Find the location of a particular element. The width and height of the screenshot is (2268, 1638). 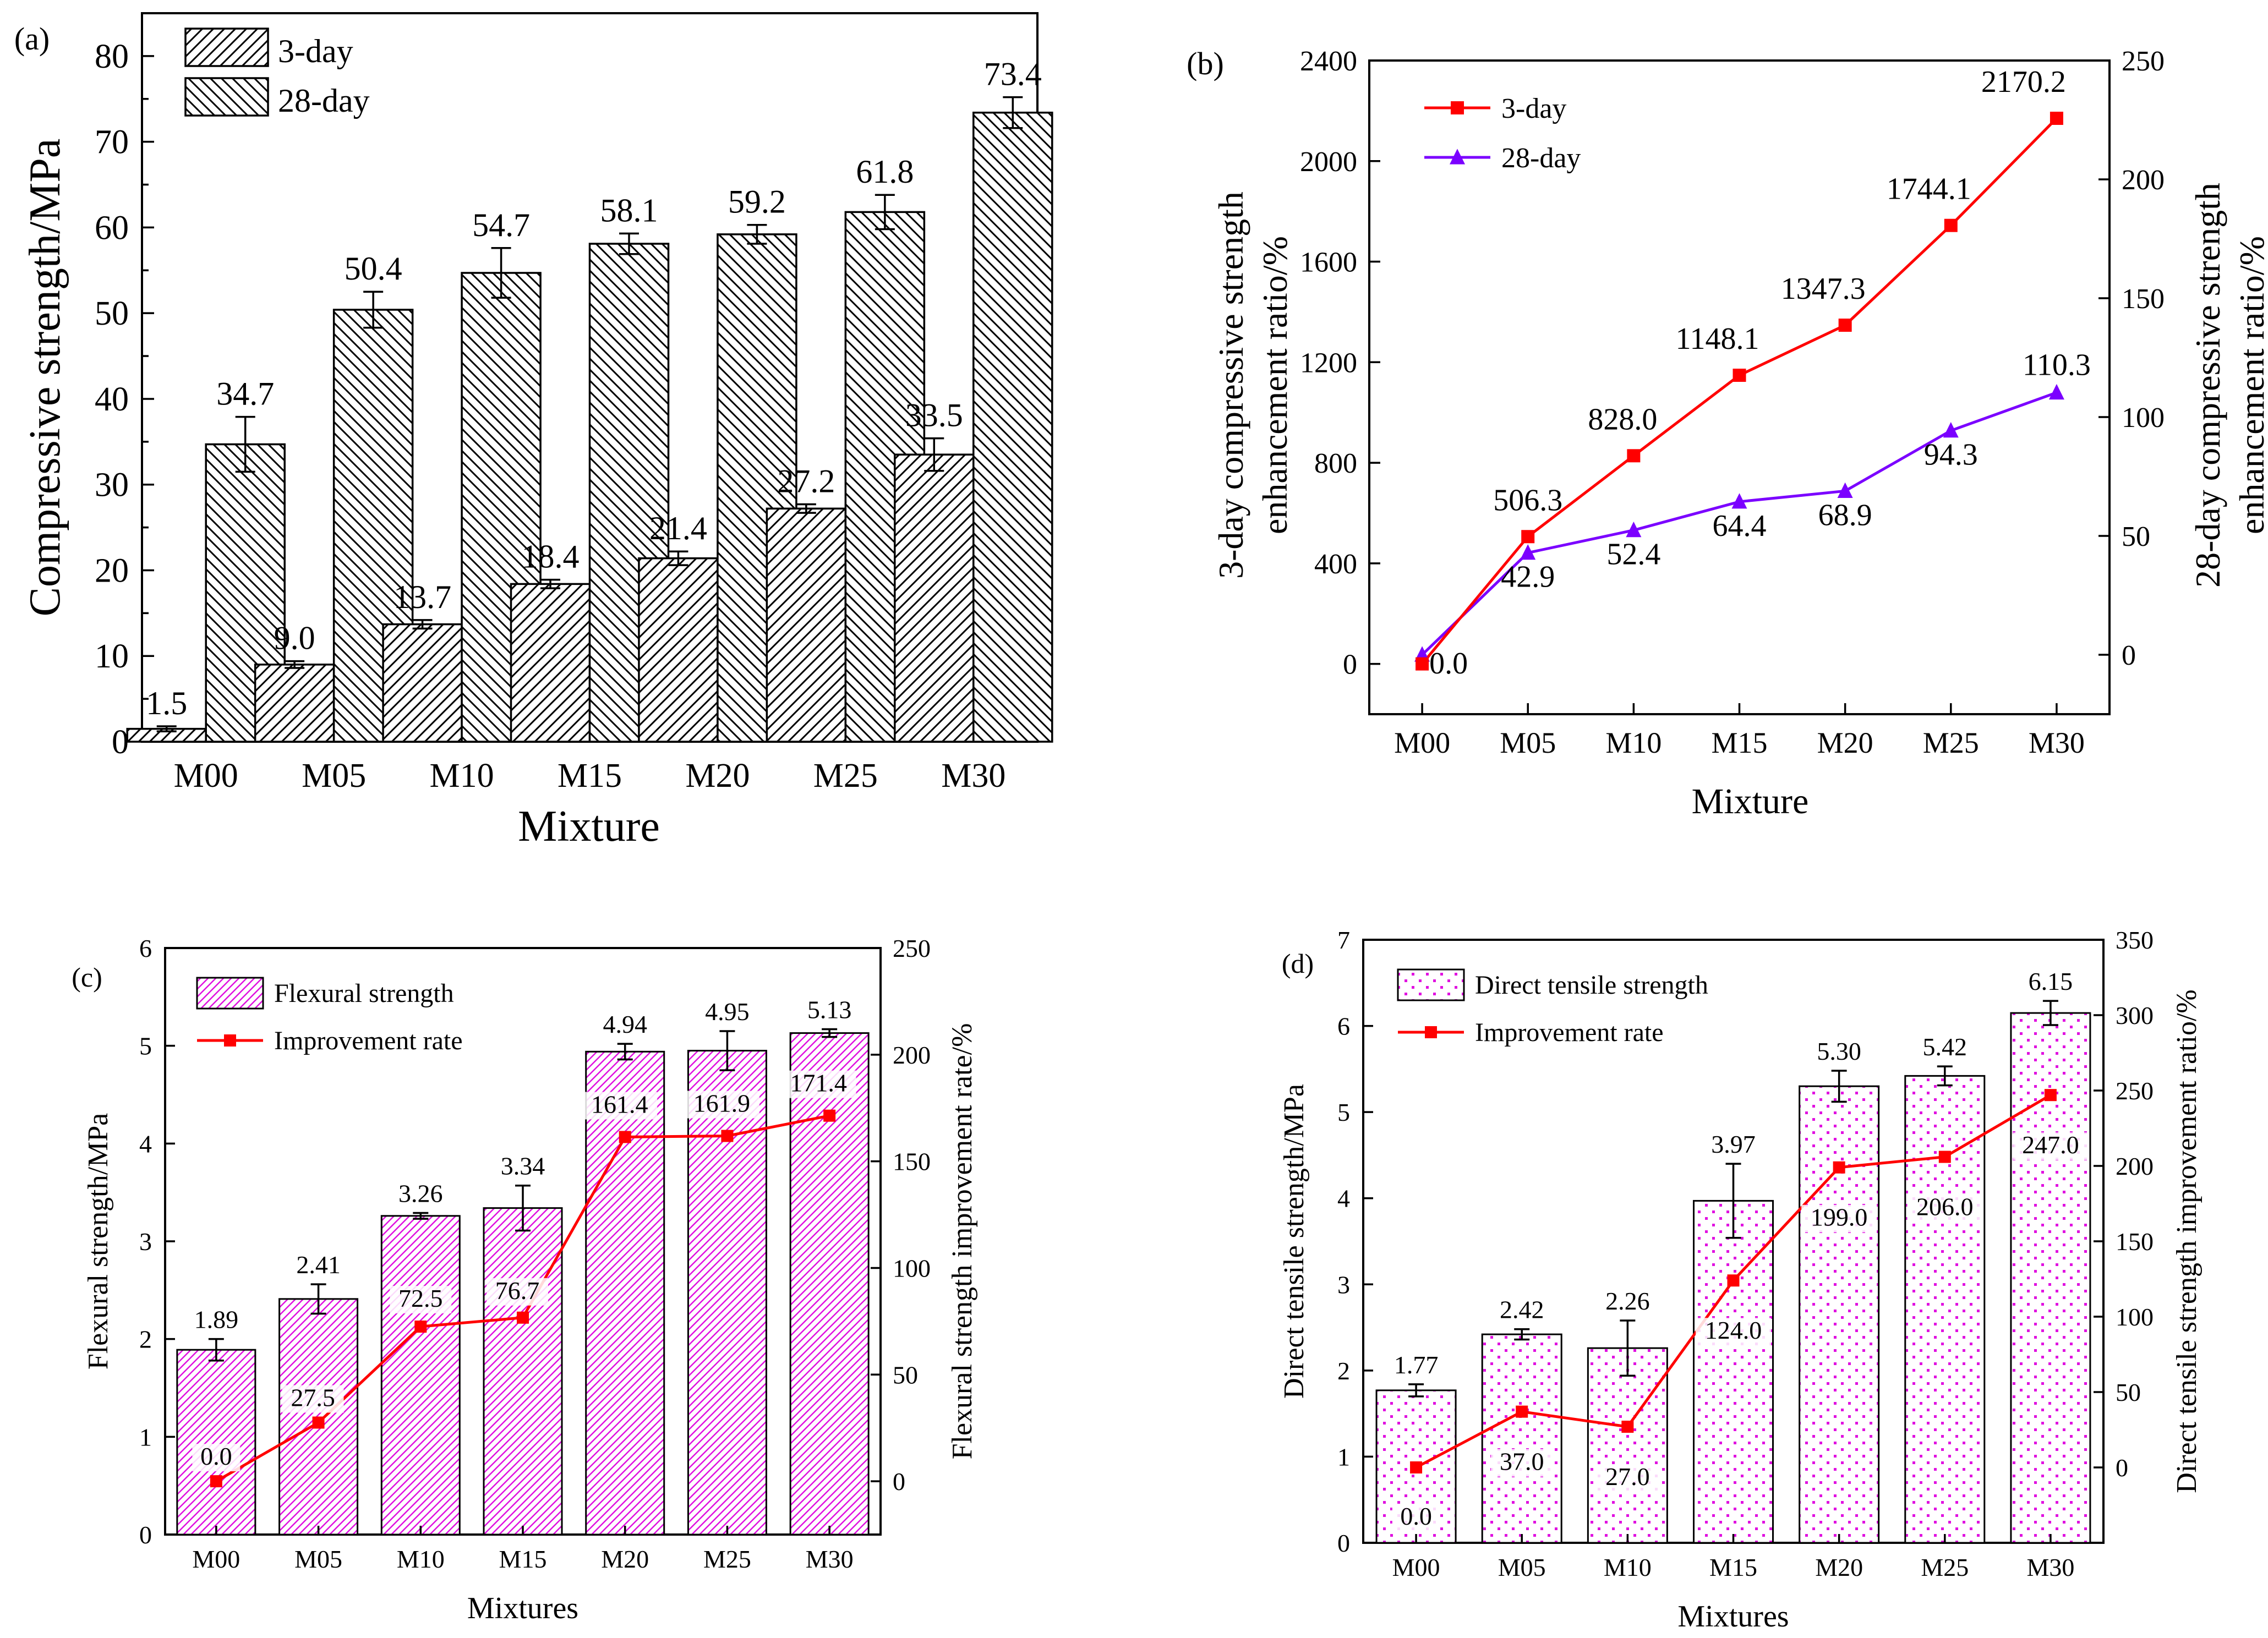

data-label-28day: 61.8 is located at coordinates (885, 172).